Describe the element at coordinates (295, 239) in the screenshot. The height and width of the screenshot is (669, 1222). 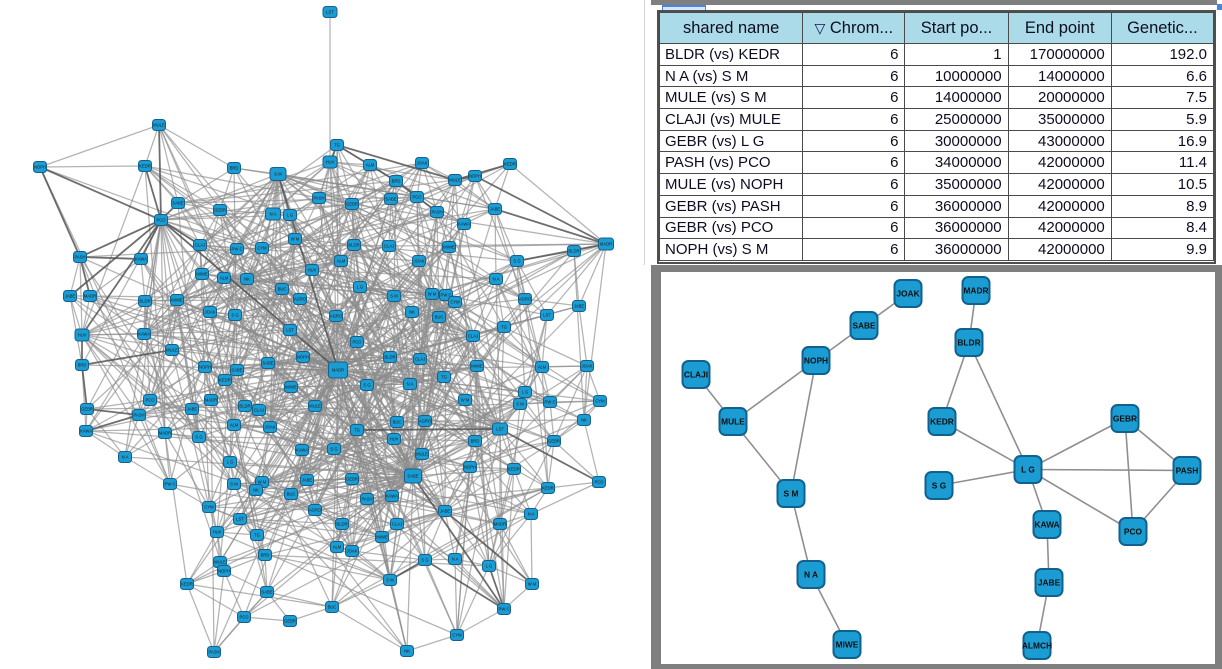
I see `svg-text: W M` at that location.